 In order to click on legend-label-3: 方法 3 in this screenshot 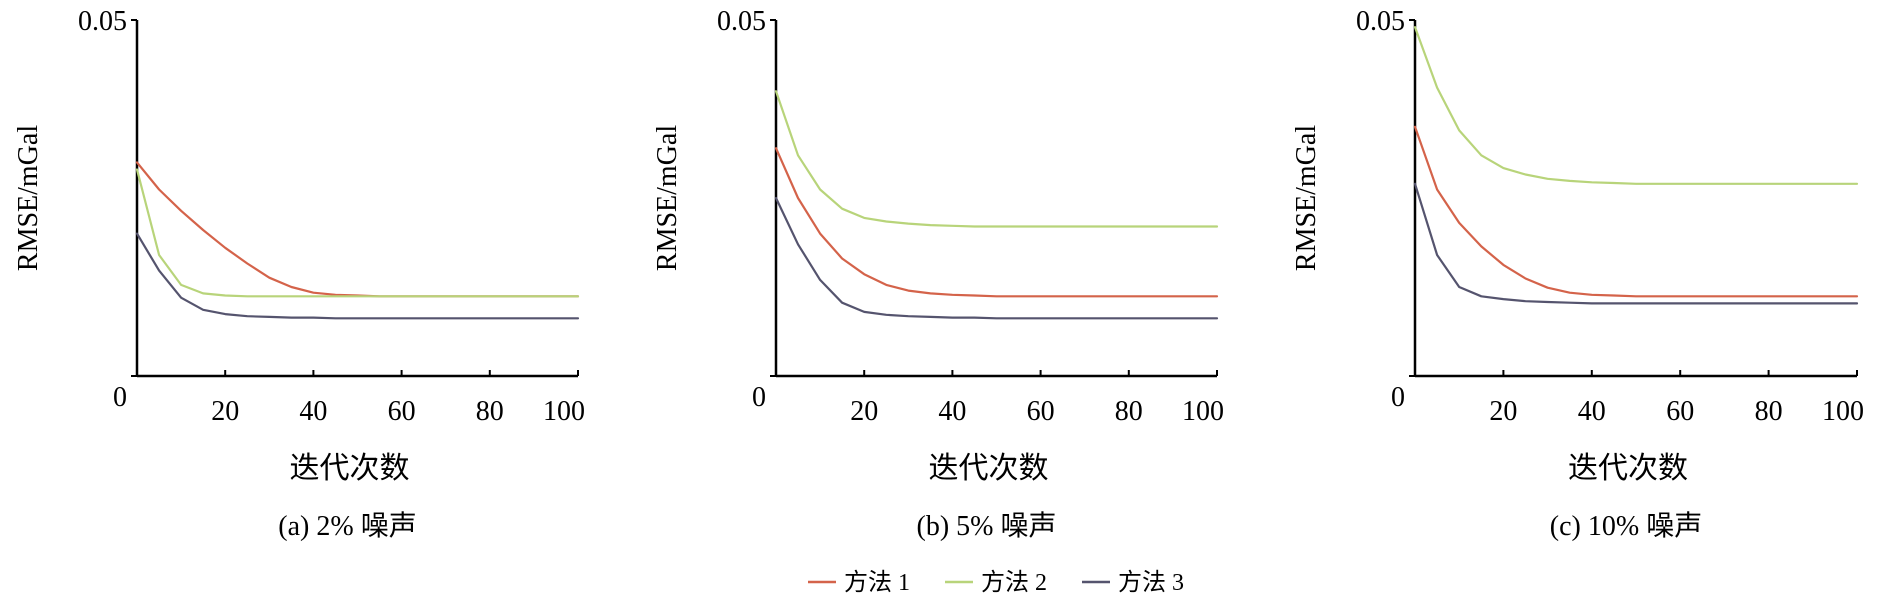, I will do `click(1151, 582)`.